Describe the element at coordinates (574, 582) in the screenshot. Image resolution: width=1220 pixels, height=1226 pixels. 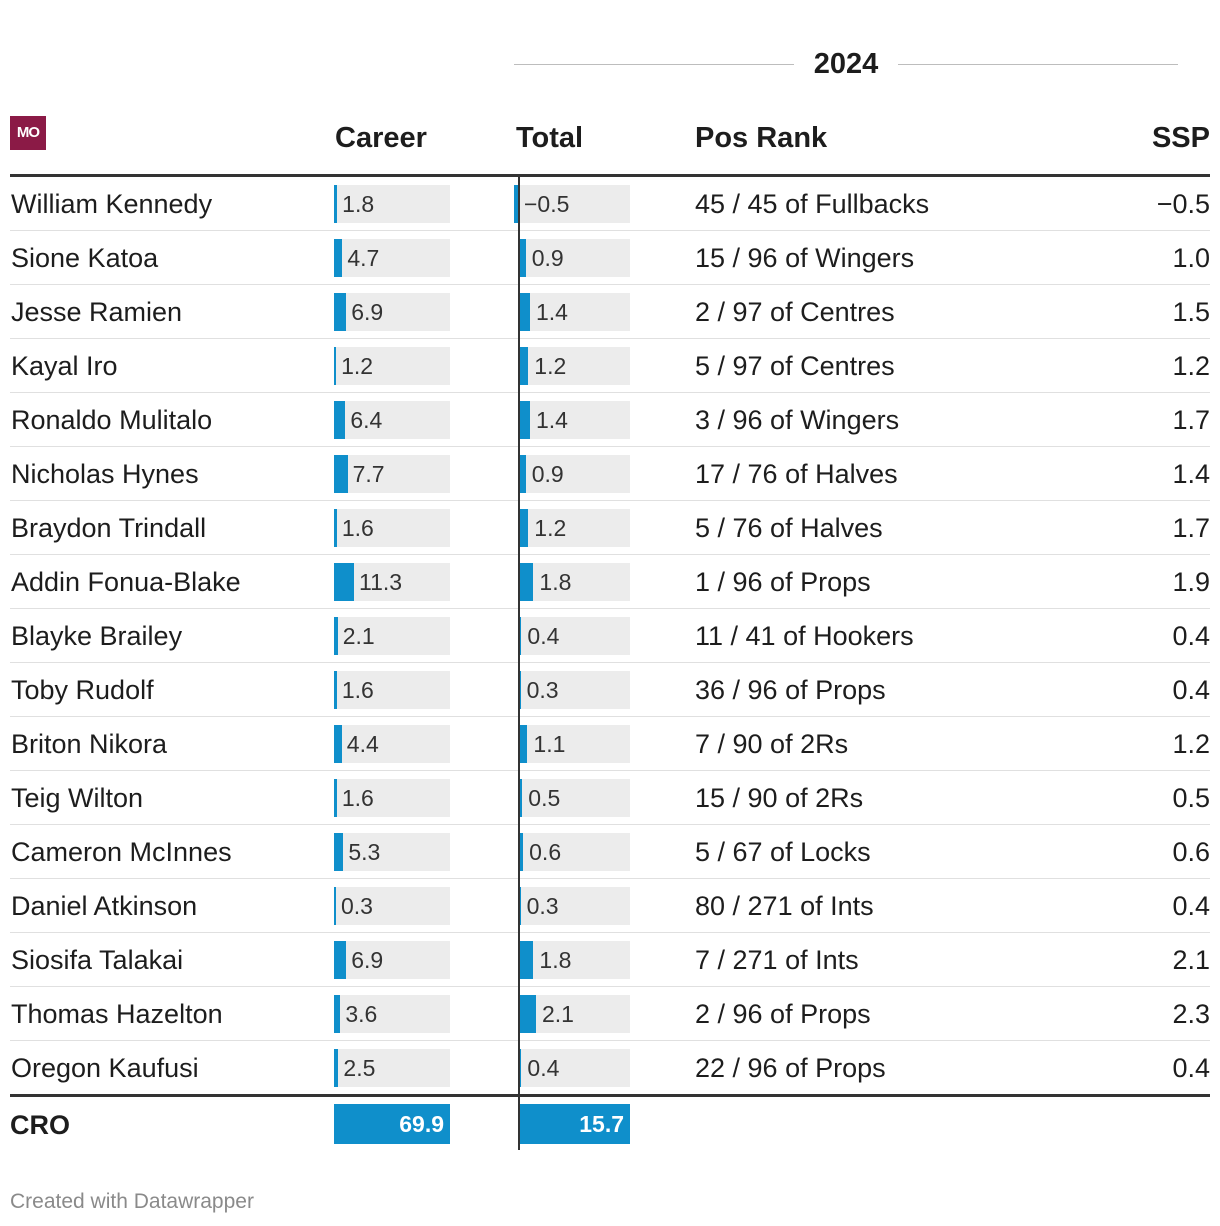
I see `total-bar-track: 1.8` at that location.